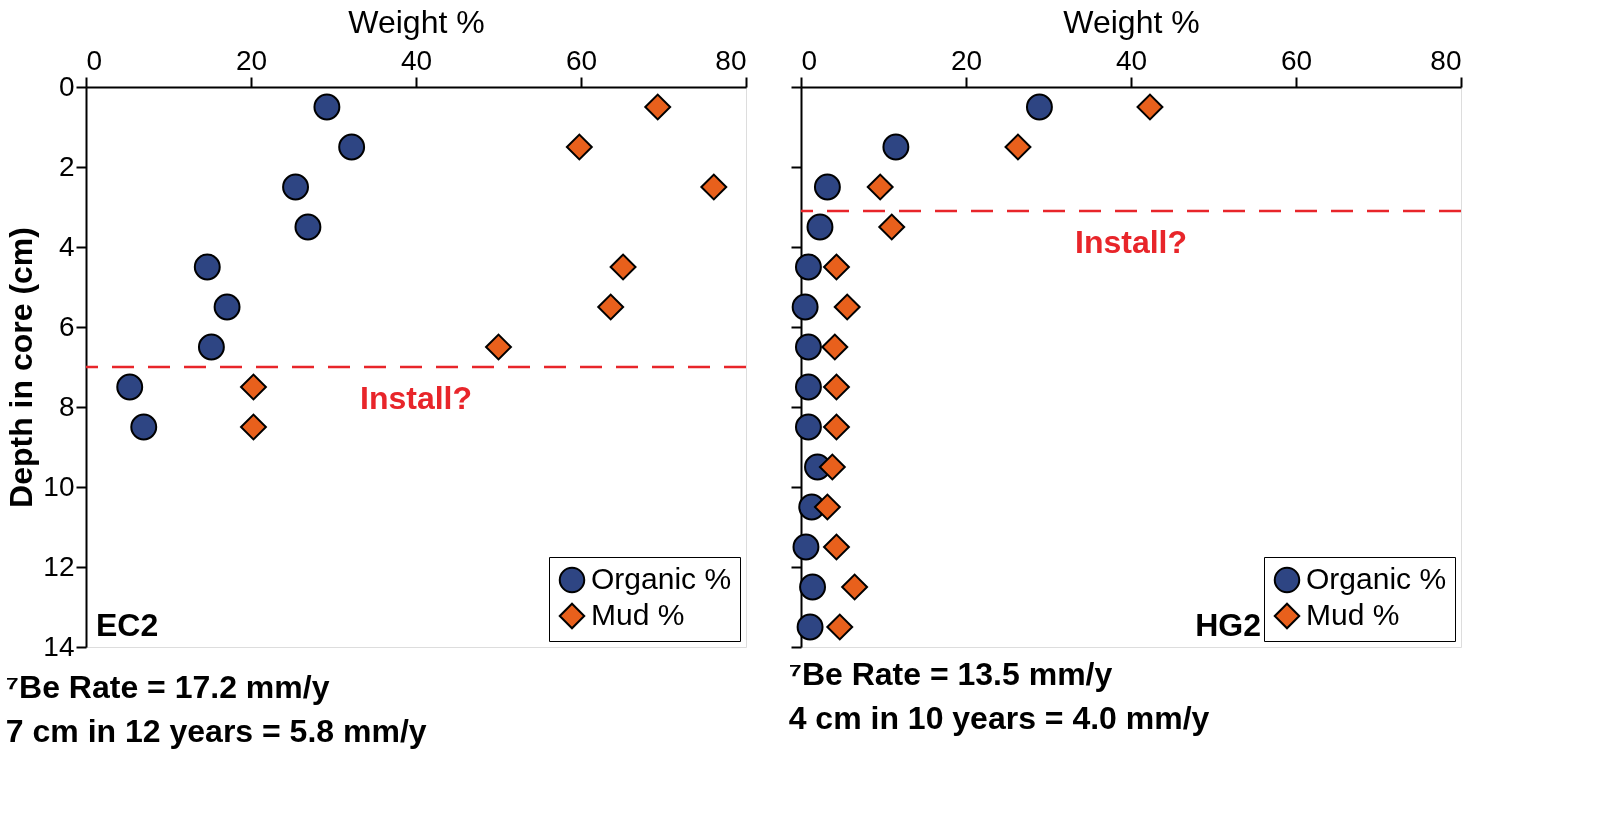  Describe the element at coordinates (66, 406) in the screenshot. I see `y-tick-label: 8` at that location.